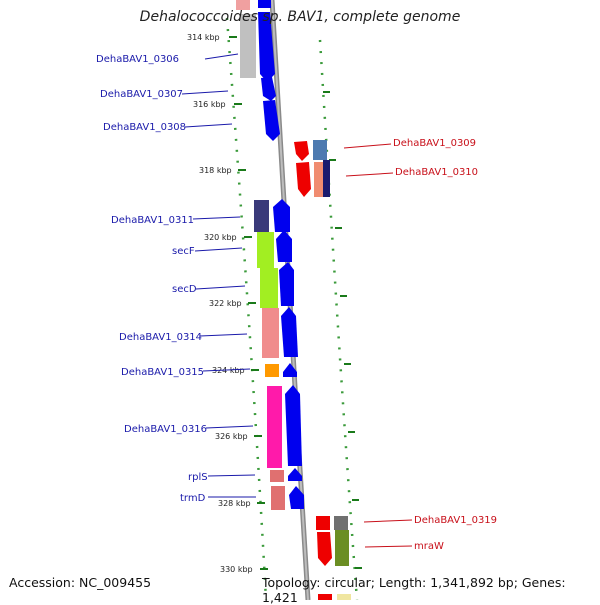  Describe the element at coordinates (207, 251) in the screenshot. I see `gene-label-group: secF` at that location.